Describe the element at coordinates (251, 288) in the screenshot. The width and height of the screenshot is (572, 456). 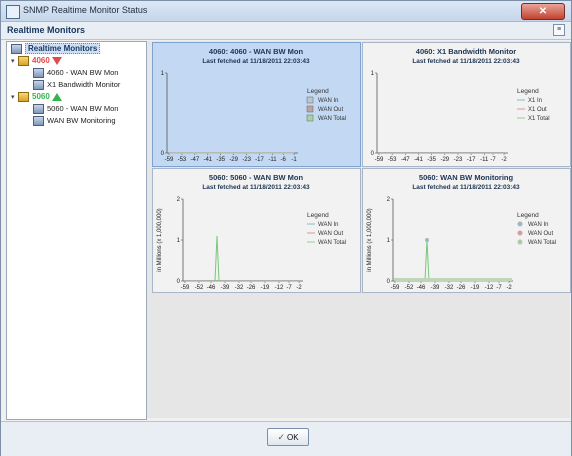
I see `x-tick-label: -26` at that location.